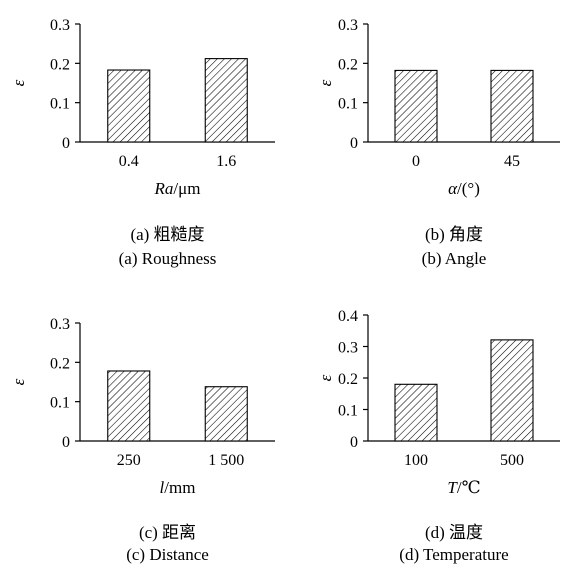  I want to click on chart-4-caption-en: (d) Temperature, so click(453, 554).